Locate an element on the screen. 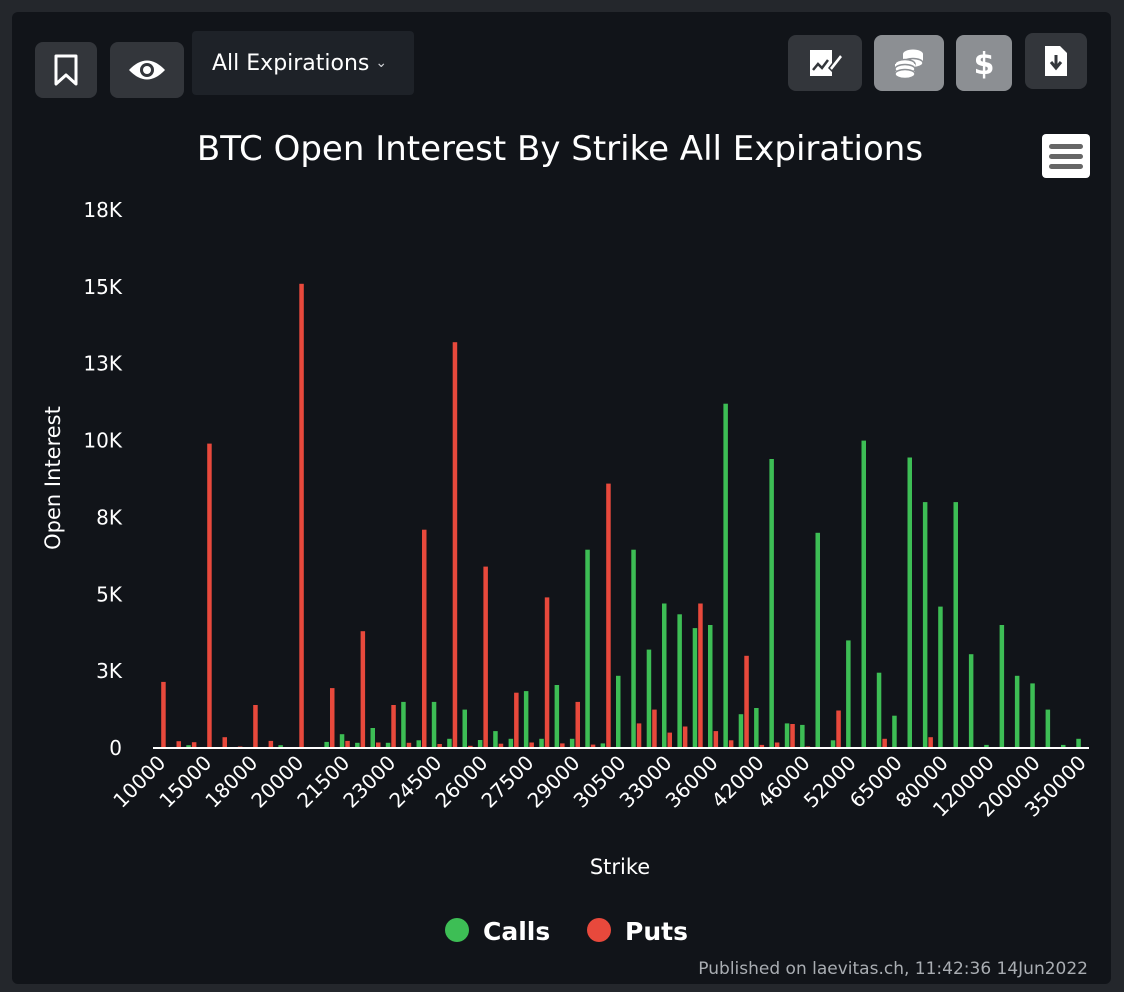  legend-puts: Puts is located at coordinates (637, 931).